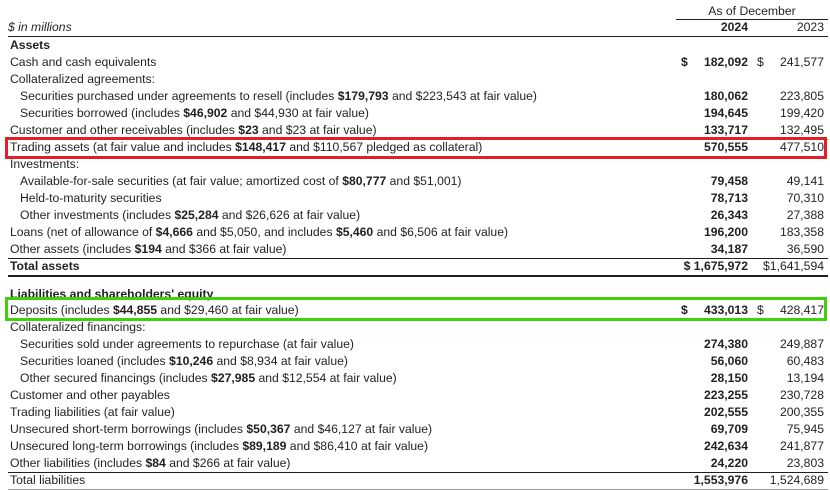  I want to click on value-2023: 200,355, so click(801, 412).